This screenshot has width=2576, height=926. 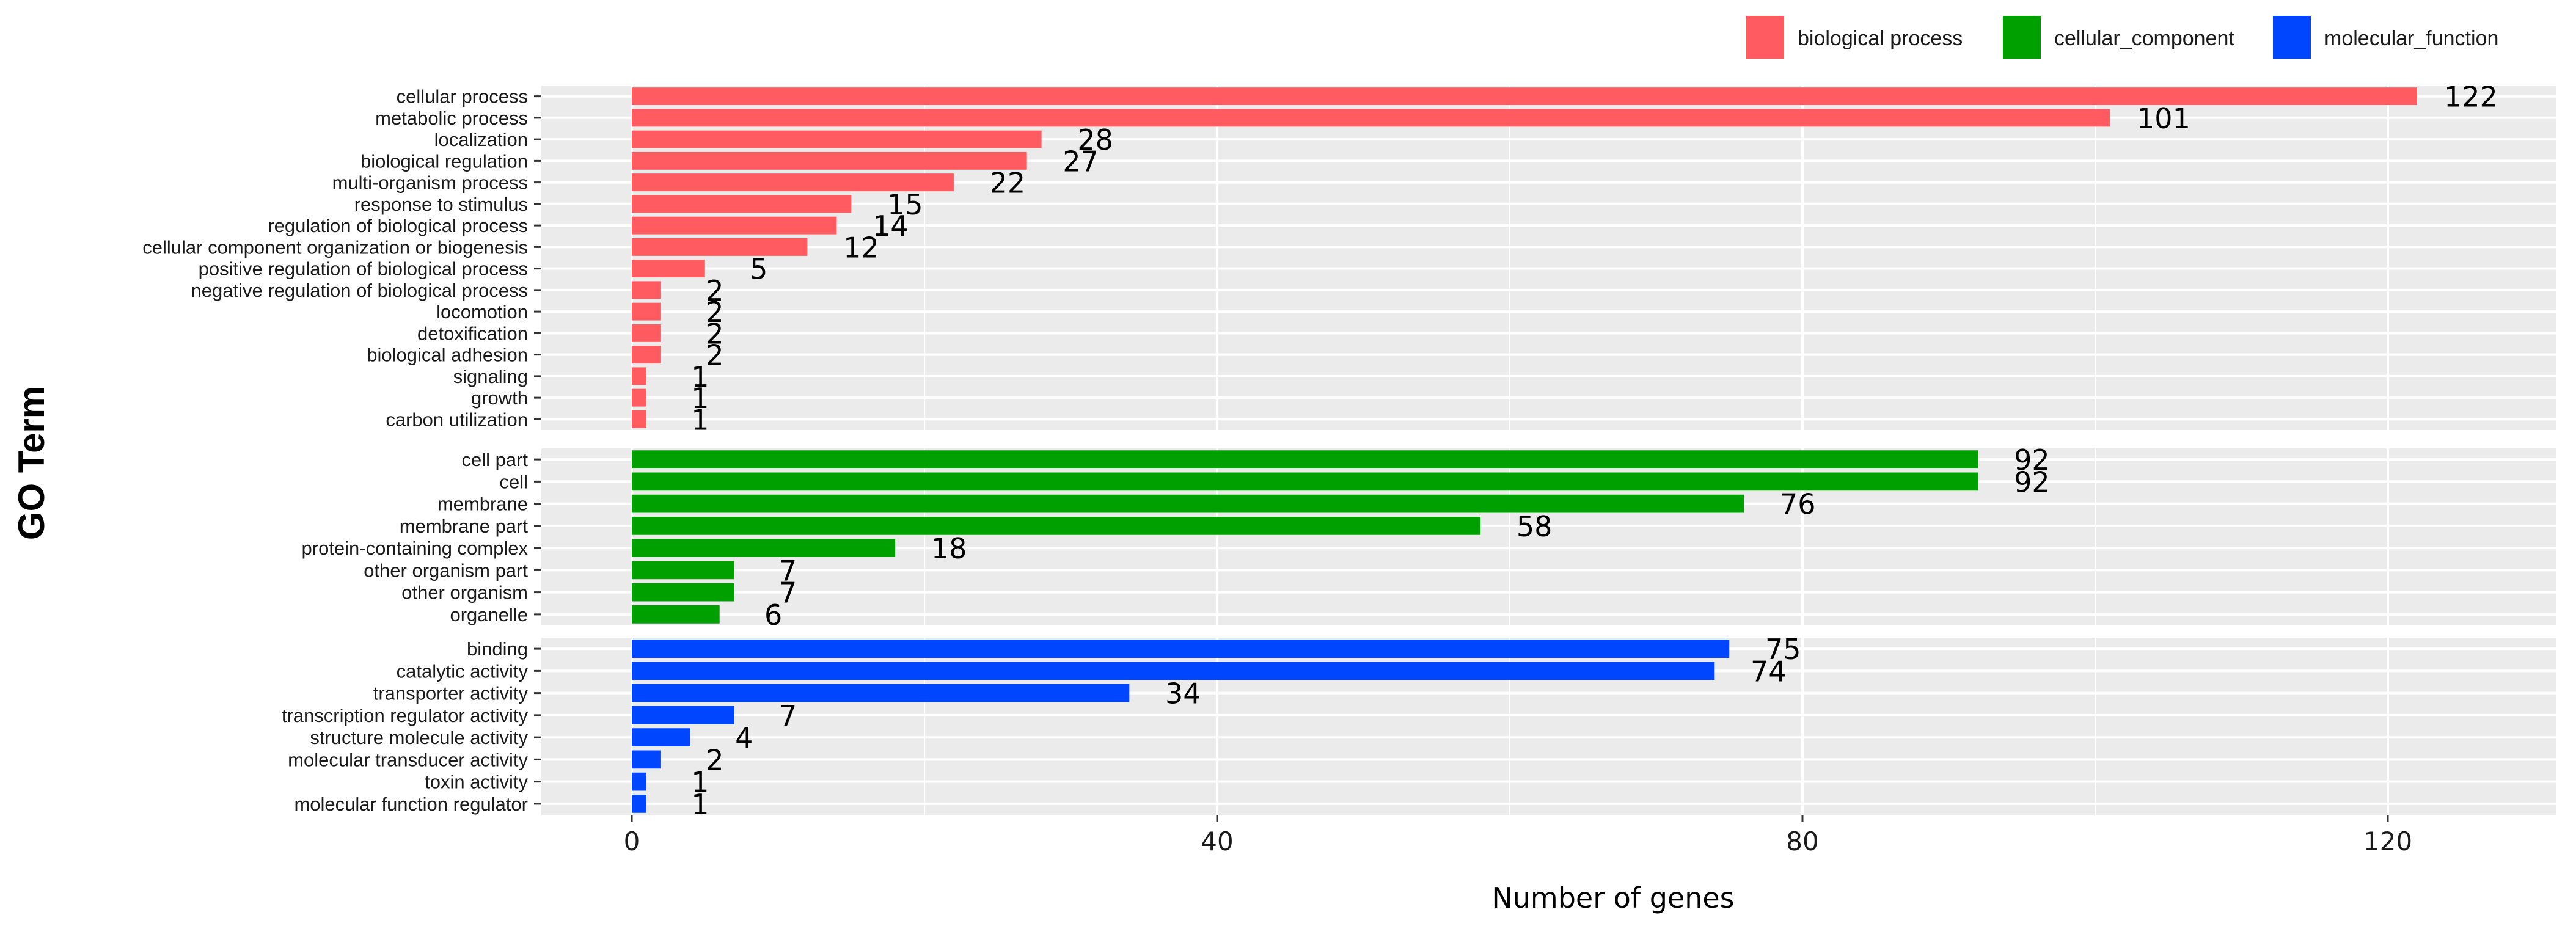 What do you see at coordinates (513, 481) in the screenshot?
I see `category-label-cell: cell` at bounding box center [513, 481].